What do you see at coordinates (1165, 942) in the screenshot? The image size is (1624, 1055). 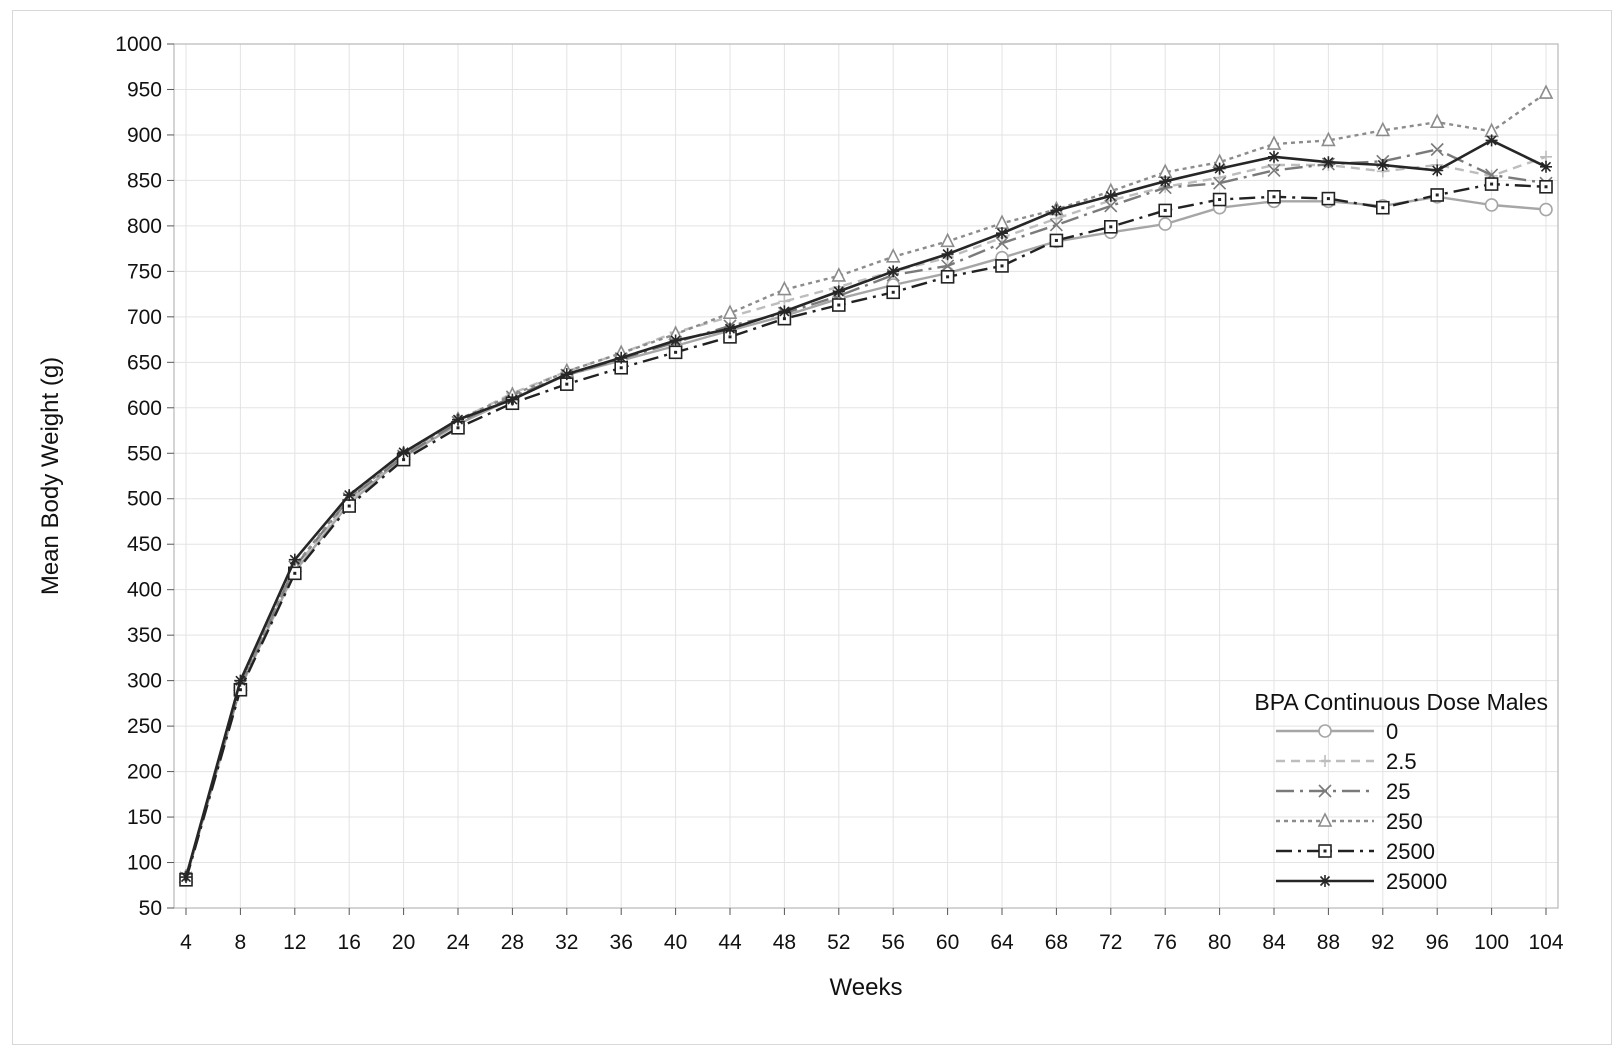 I see `x-tick-label: 76` at bounding box center [1165, 942].